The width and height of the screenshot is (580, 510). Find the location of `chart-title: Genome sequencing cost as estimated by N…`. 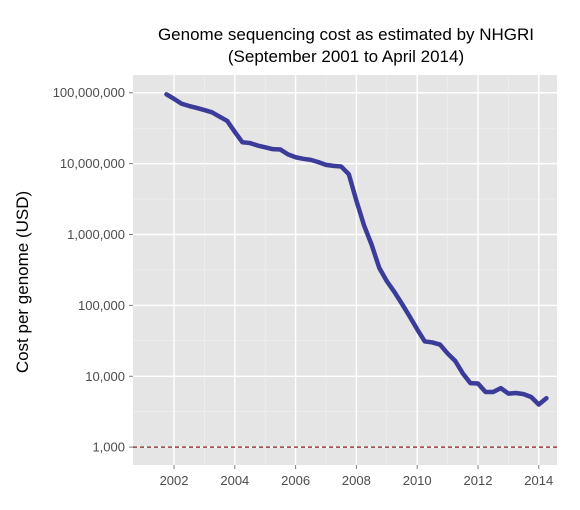

chart-title: Genome sequencing cost as estimated by N… is located at coordinates (346, 34).